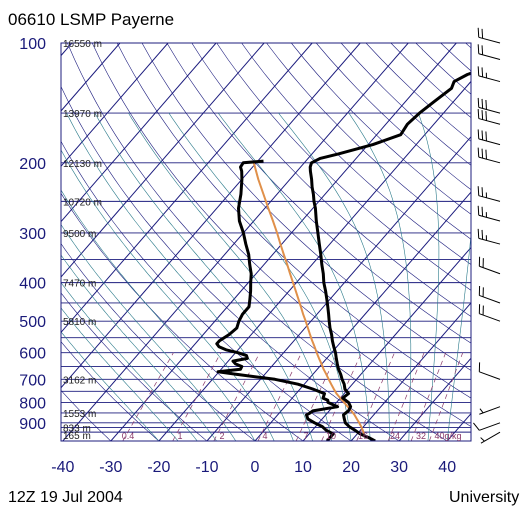  Describe the element at coordinates (447, 436) in the screenshot. I see `mixing-ratio-label: 40g/kg` at that location.